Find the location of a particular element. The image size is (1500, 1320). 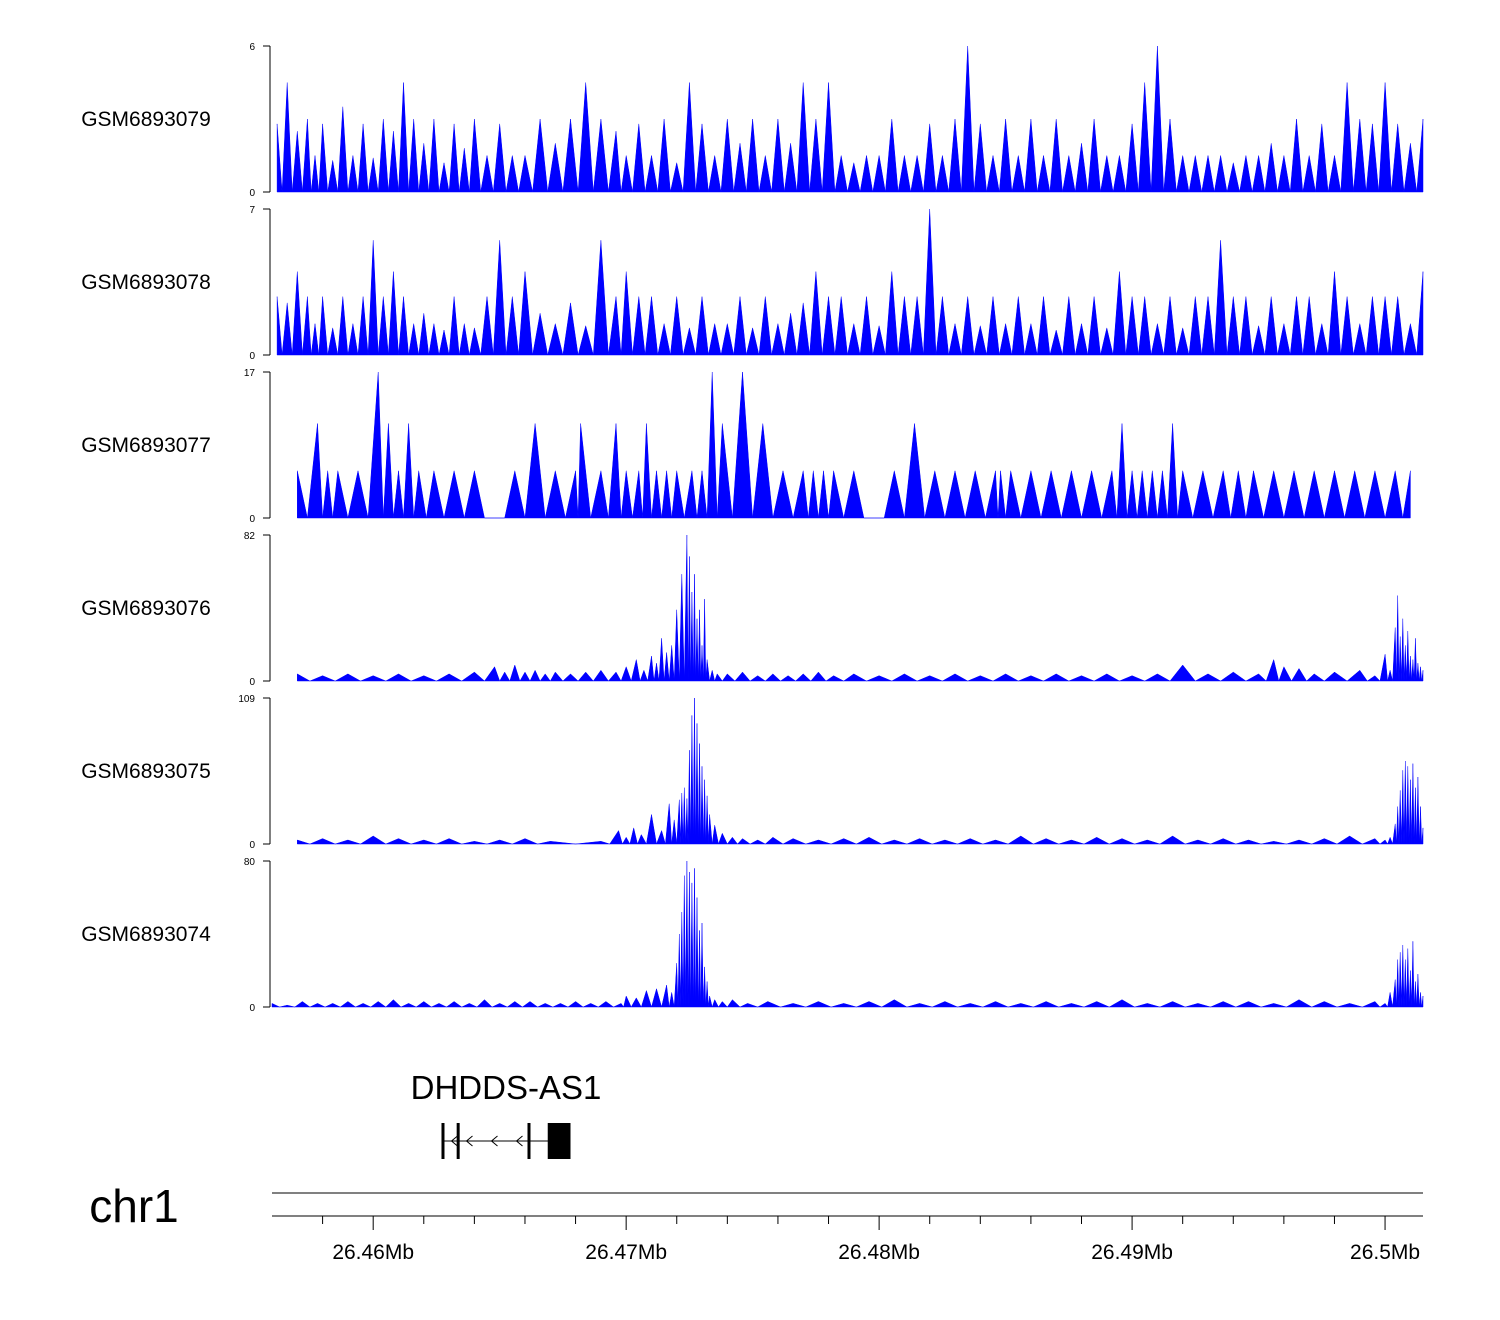

axis-tick-label: 26.48Mb is located at coordinates (879, 1252).